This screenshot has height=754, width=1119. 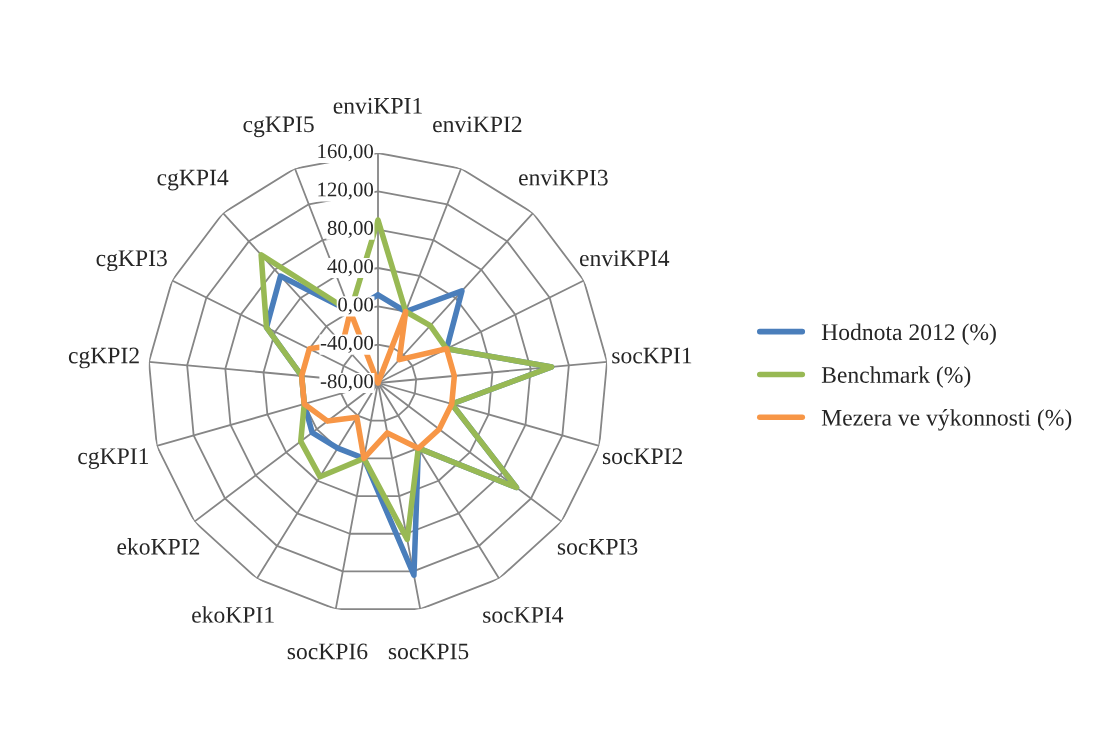 What do you see at coordinates (523, 615) in the screenshot?
I see `spoke-label: socKPI4` at bounding box center [523, 615].